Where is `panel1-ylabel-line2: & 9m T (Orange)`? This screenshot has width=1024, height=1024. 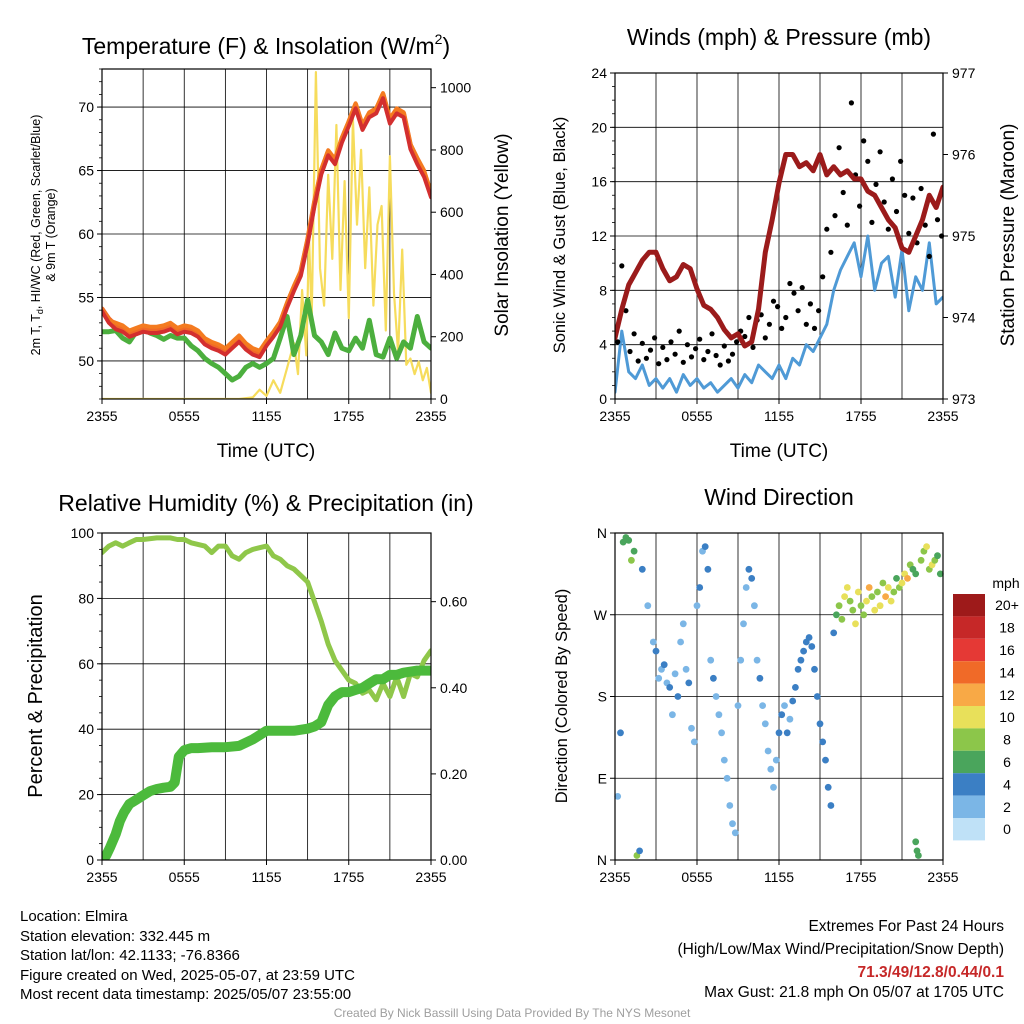
panel1-ylabel-line2: & 9m T (Orange) is located at coordinates (51, 234).